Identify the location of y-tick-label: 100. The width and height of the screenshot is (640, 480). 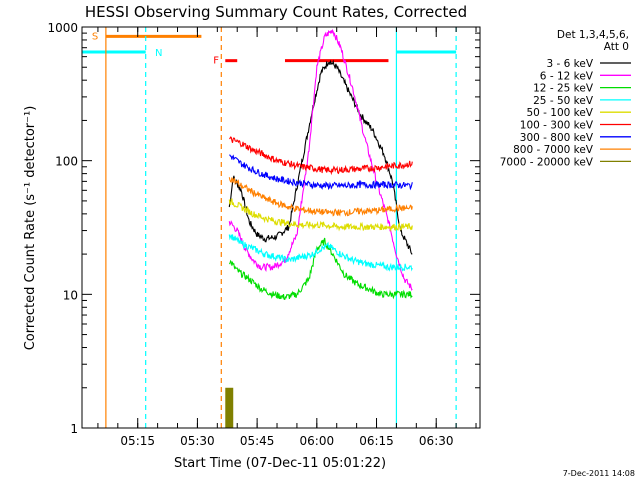
(66, 162).